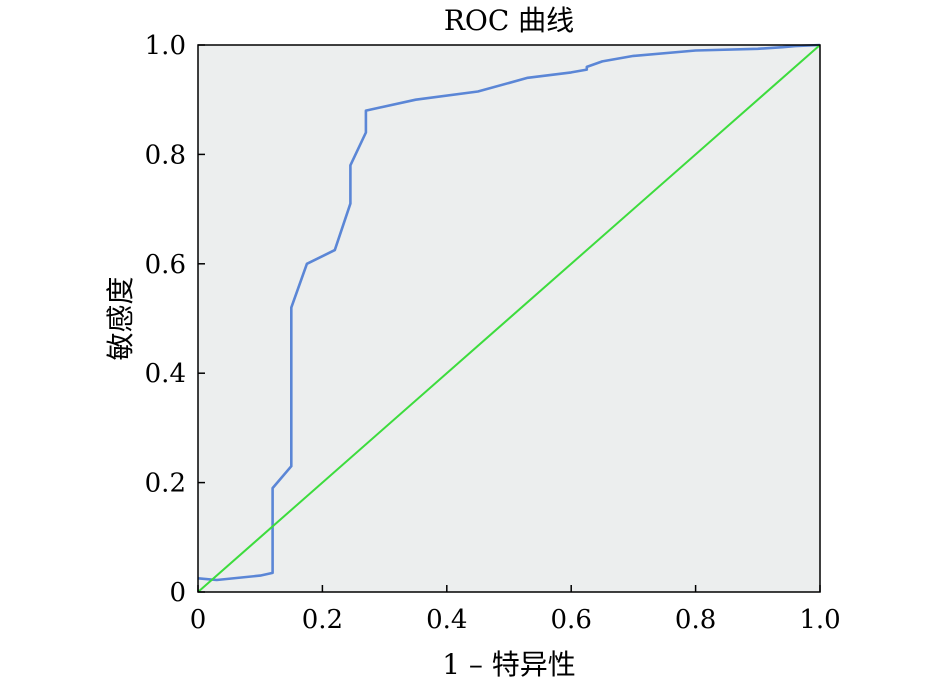 The width and height of the screenshot is (945, 691). I want to click on y-axis-title: 敏感度, so click(120, 318).